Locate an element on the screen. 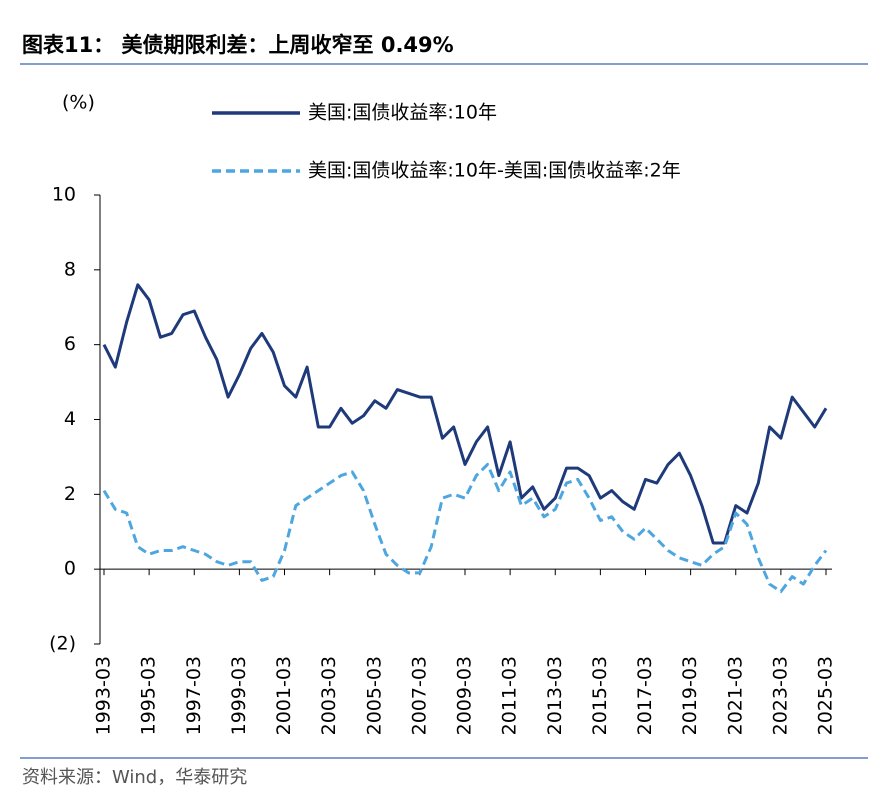  y-tick-label: 4 is located at coordinates (70, 419).